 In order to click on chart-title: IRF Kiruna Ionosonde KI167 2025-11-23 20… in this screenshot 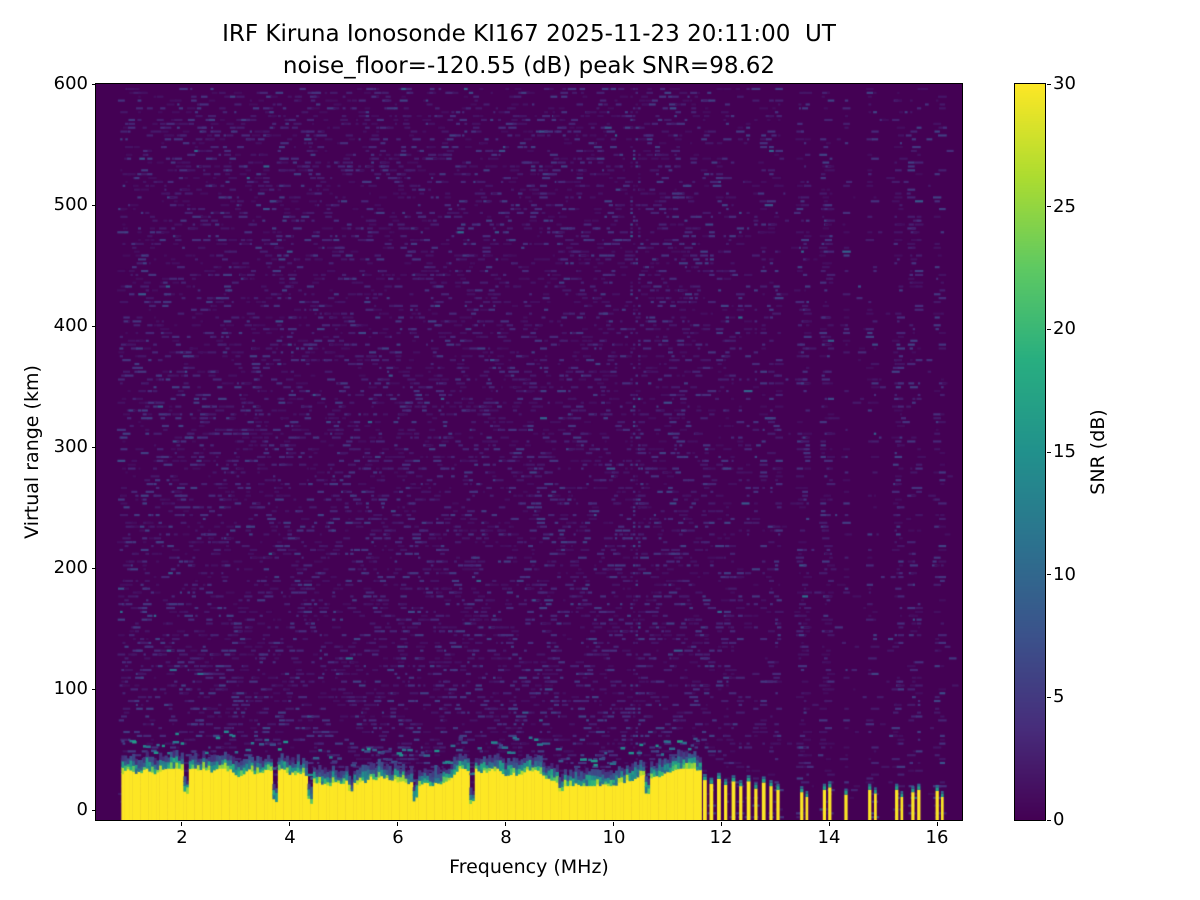, I will do `click(529, 34)`.